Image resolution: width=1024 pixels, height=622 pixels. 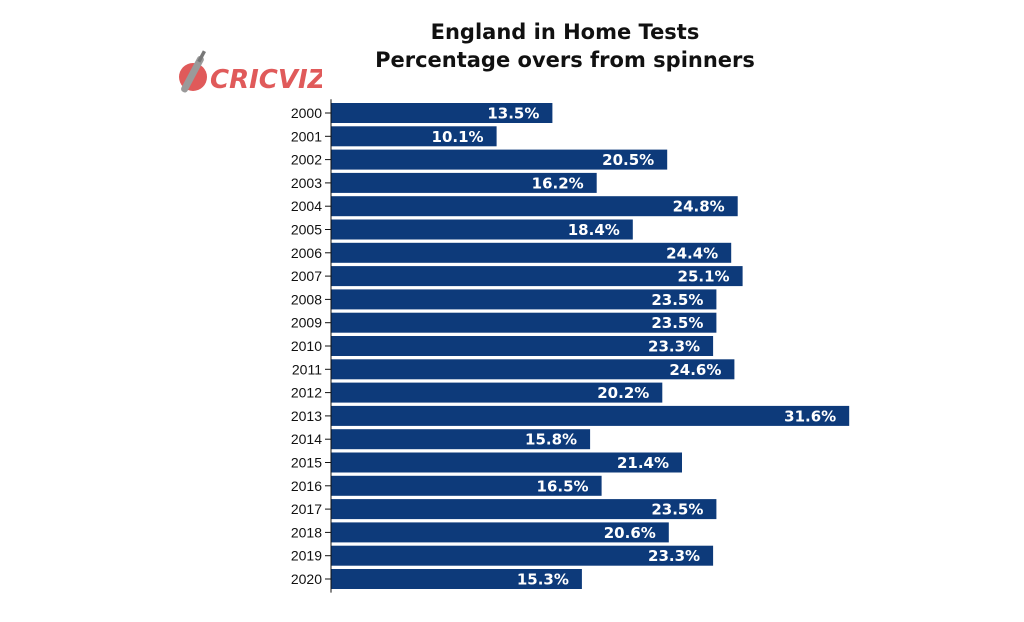 I want to click on y-tick-label-2003: 2003, so click(x=306, y=183).